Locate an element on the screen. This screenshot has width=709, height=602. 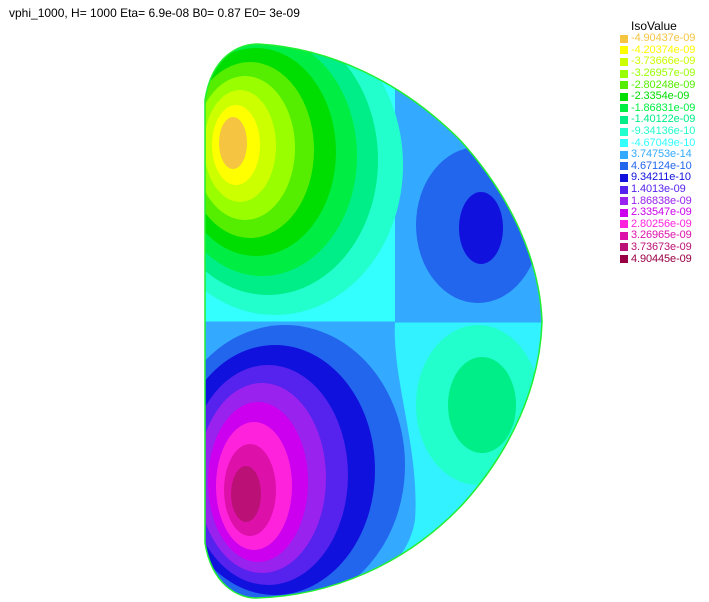
legend-item: -4.20374e-09 is located at coordinates (664, 50).